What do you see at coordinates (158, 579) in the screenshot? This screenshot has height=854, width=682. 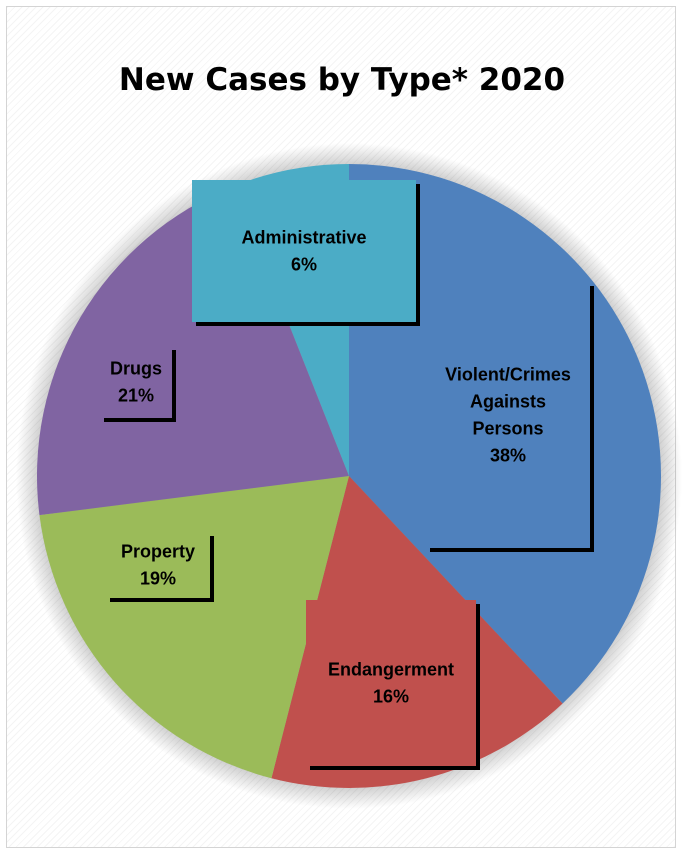 I see `label-line: 19%` at bounding box center [158, 579].